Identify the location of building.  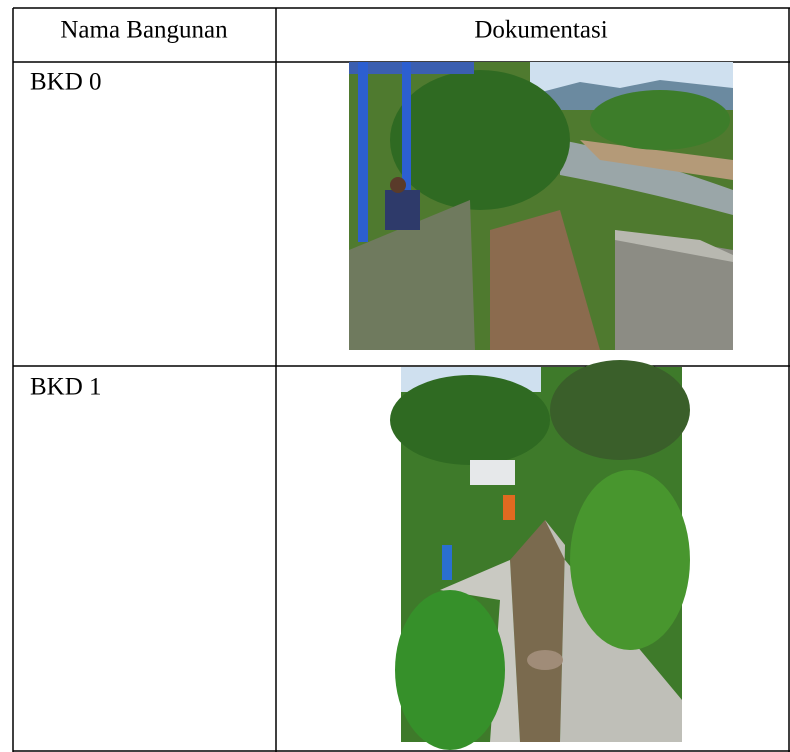
(492, 472).